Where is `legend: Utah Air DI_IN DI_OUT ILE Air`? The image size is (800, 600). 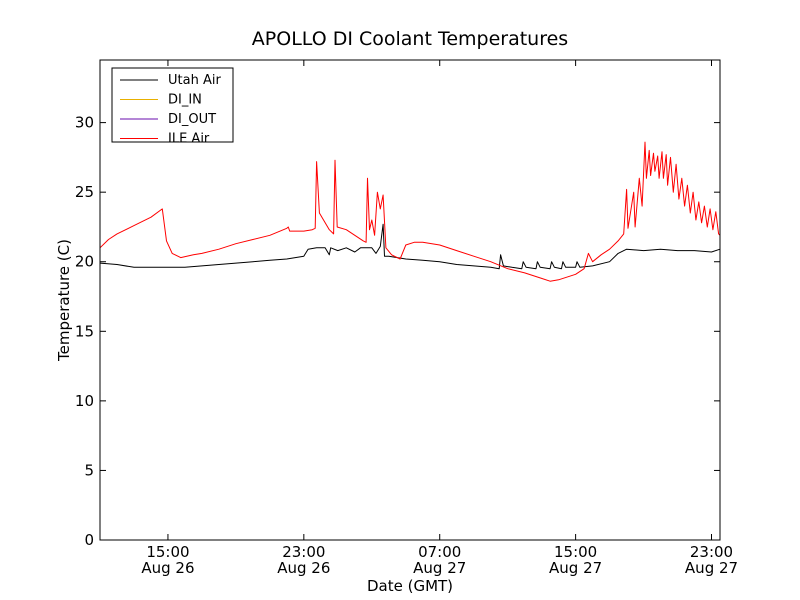
legend: Utah Air DI_IN DI_OUT ILE Air is located at coordinates (172, 107).